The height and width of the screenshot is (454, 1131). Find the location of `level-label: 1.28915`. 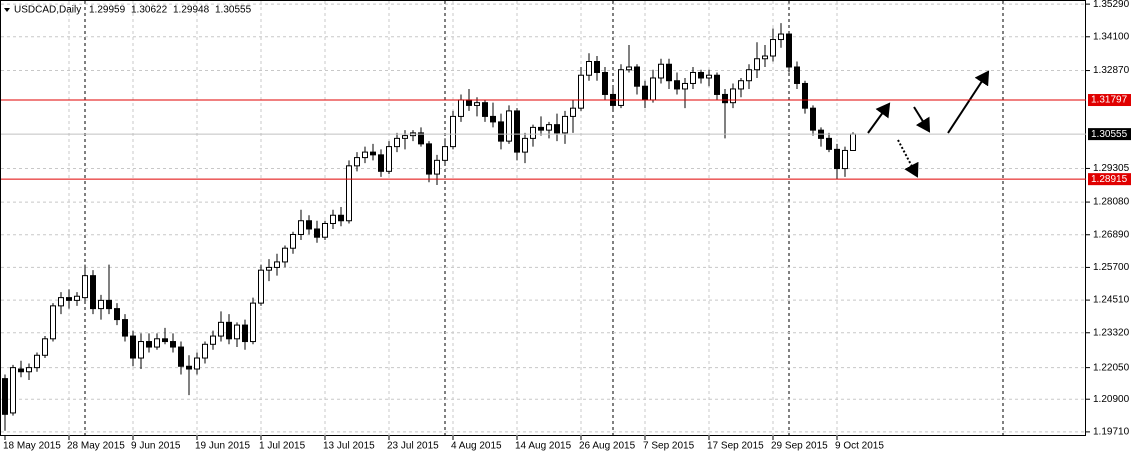

level-label: 1.28915 is located at coordinates (1109, 179).